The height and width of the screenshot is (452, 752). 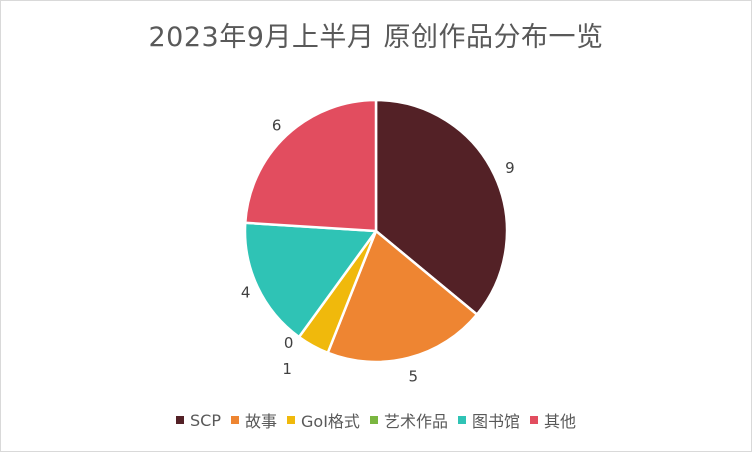 I want to click on data-label-3: 1, so click(x=287, y=369).